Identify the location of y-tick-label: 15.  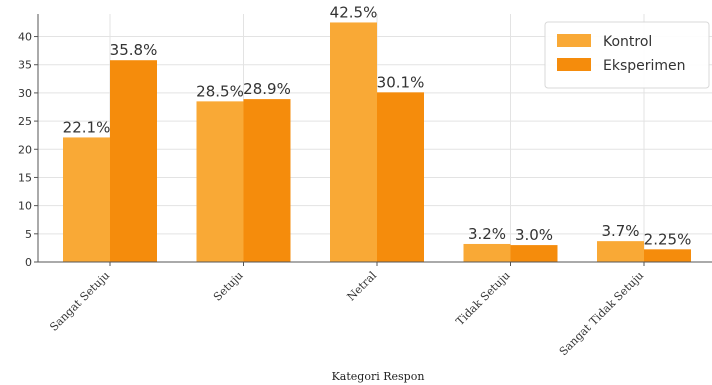
(25, 177).